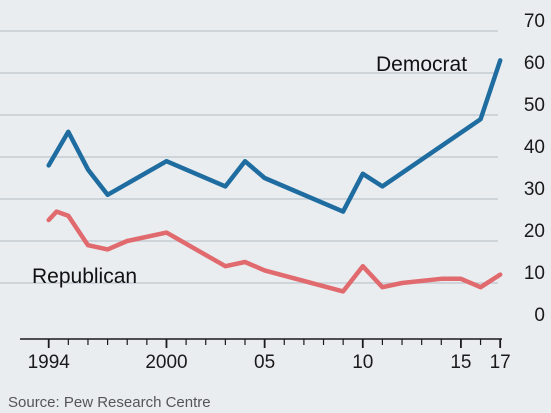 The width and height of the screenshot is (551, 413). What do you see at coordinates (534, 63) in the screenshot?
I see `y-tick-label: 60` at bounding box center [534, 63].